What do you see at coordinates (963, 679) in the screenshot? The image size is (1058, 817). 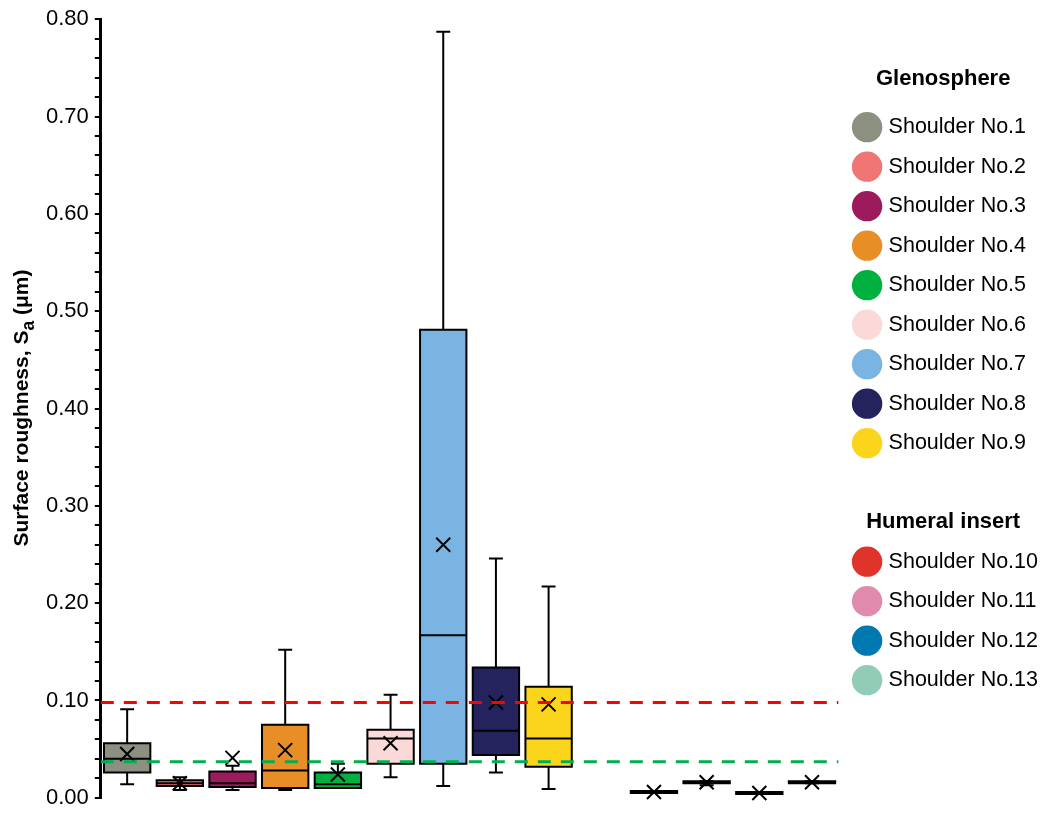 I see `legend-label: Shoulder No.13` at bounding box center [963, 679].